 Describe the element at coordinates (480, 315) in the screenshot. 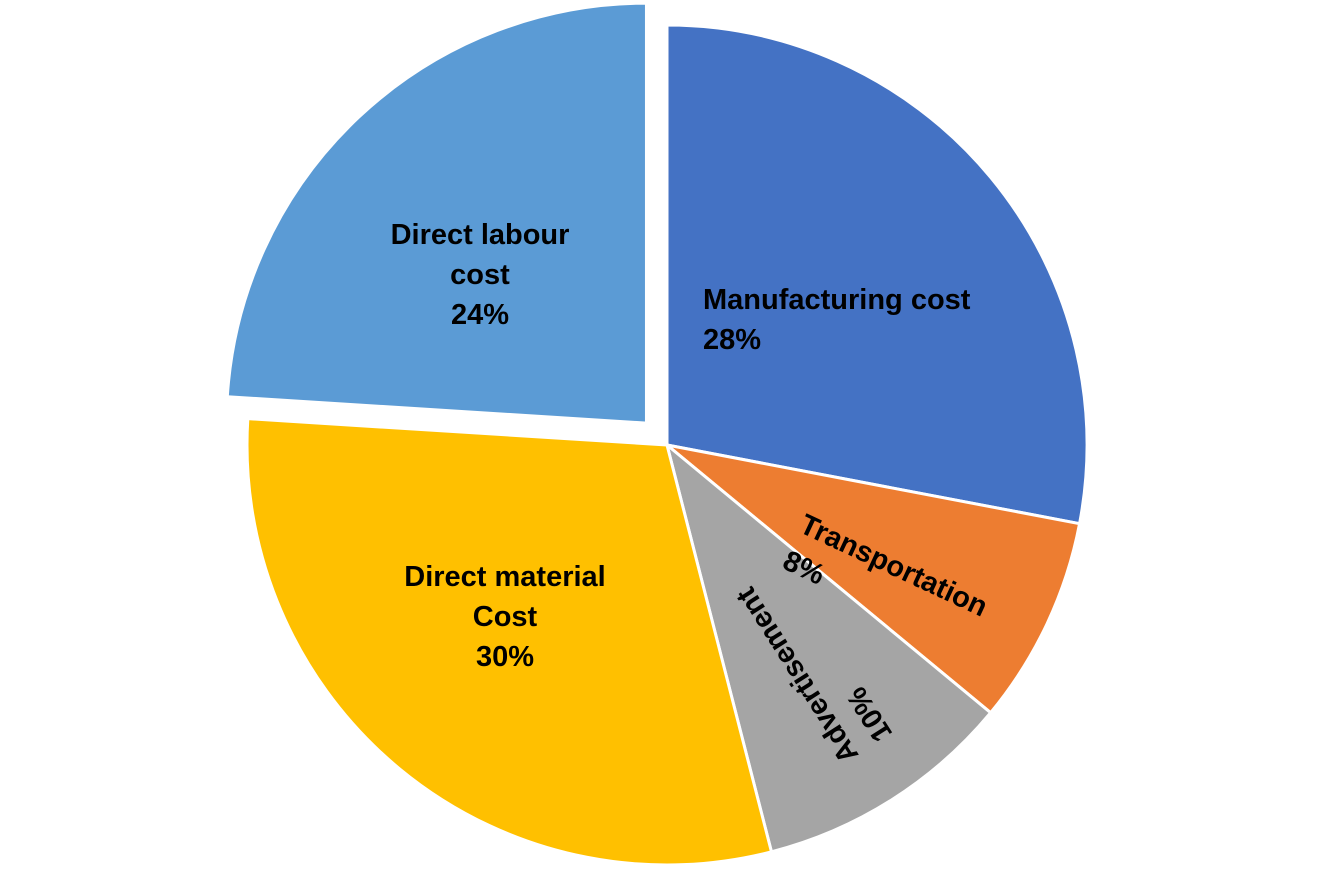

I see `value-label: 24%` at that location.